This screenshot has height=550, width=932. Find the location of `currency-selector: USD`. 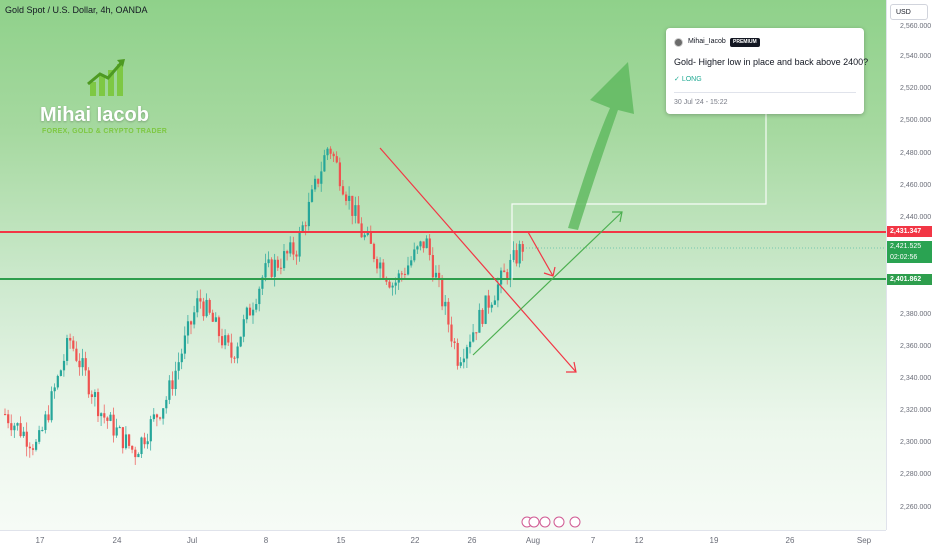

currency-selector: USD is located at coordinates (909, 12).